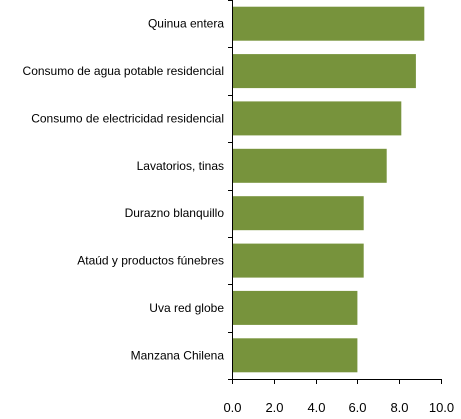  Describe the element at coordinates (399, 407) in the screenshot. I see `x-tick-label: 8.0` at that location.